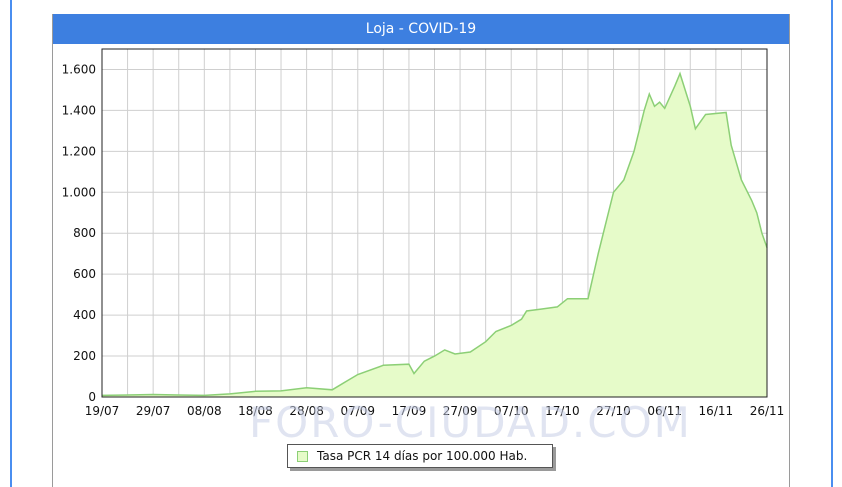 Image resolution: width=842 pixels, height=487 pixels. I want to click on legend-swatch, so click(302, 456).